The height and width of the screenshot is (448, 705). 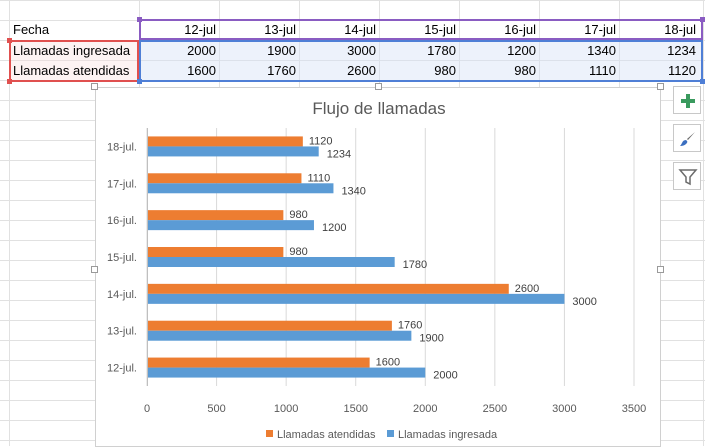 I want to click on value-cell: 1900, so click(x=281, y=50).